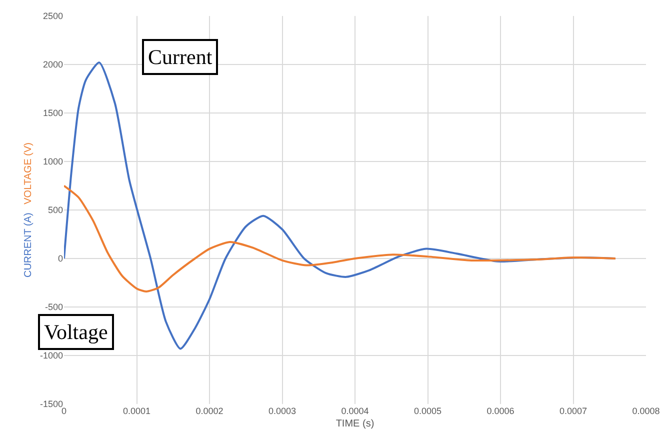  Describe the element at coordinates (76, 332) in the screenshot. I see `annotation: Voltage` at that location.